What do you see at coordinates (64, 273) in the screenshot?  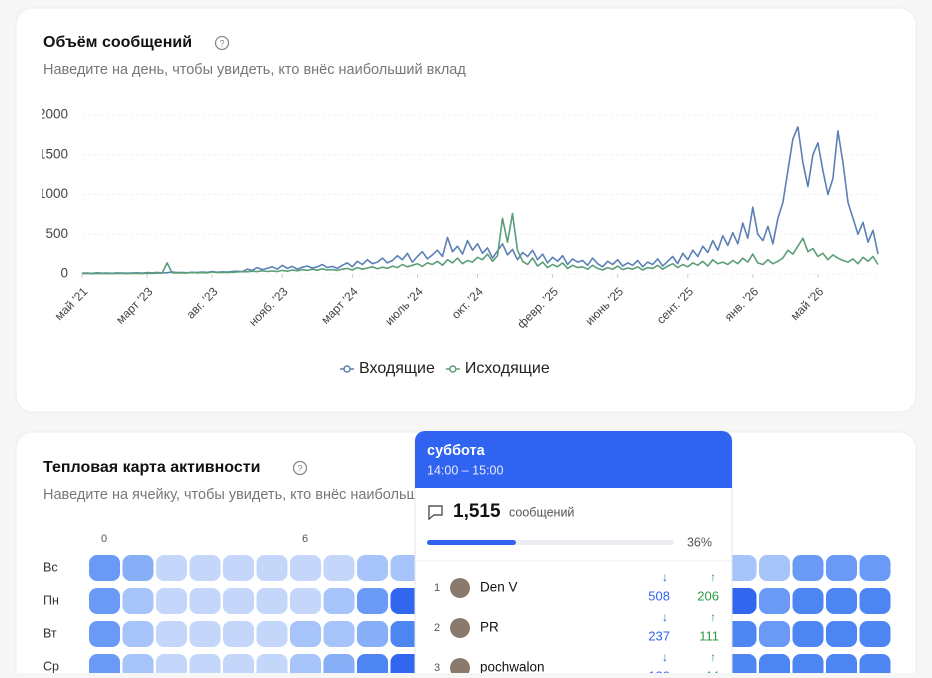 I see `y-tick-label: 0` at bounding box center [64, 273].